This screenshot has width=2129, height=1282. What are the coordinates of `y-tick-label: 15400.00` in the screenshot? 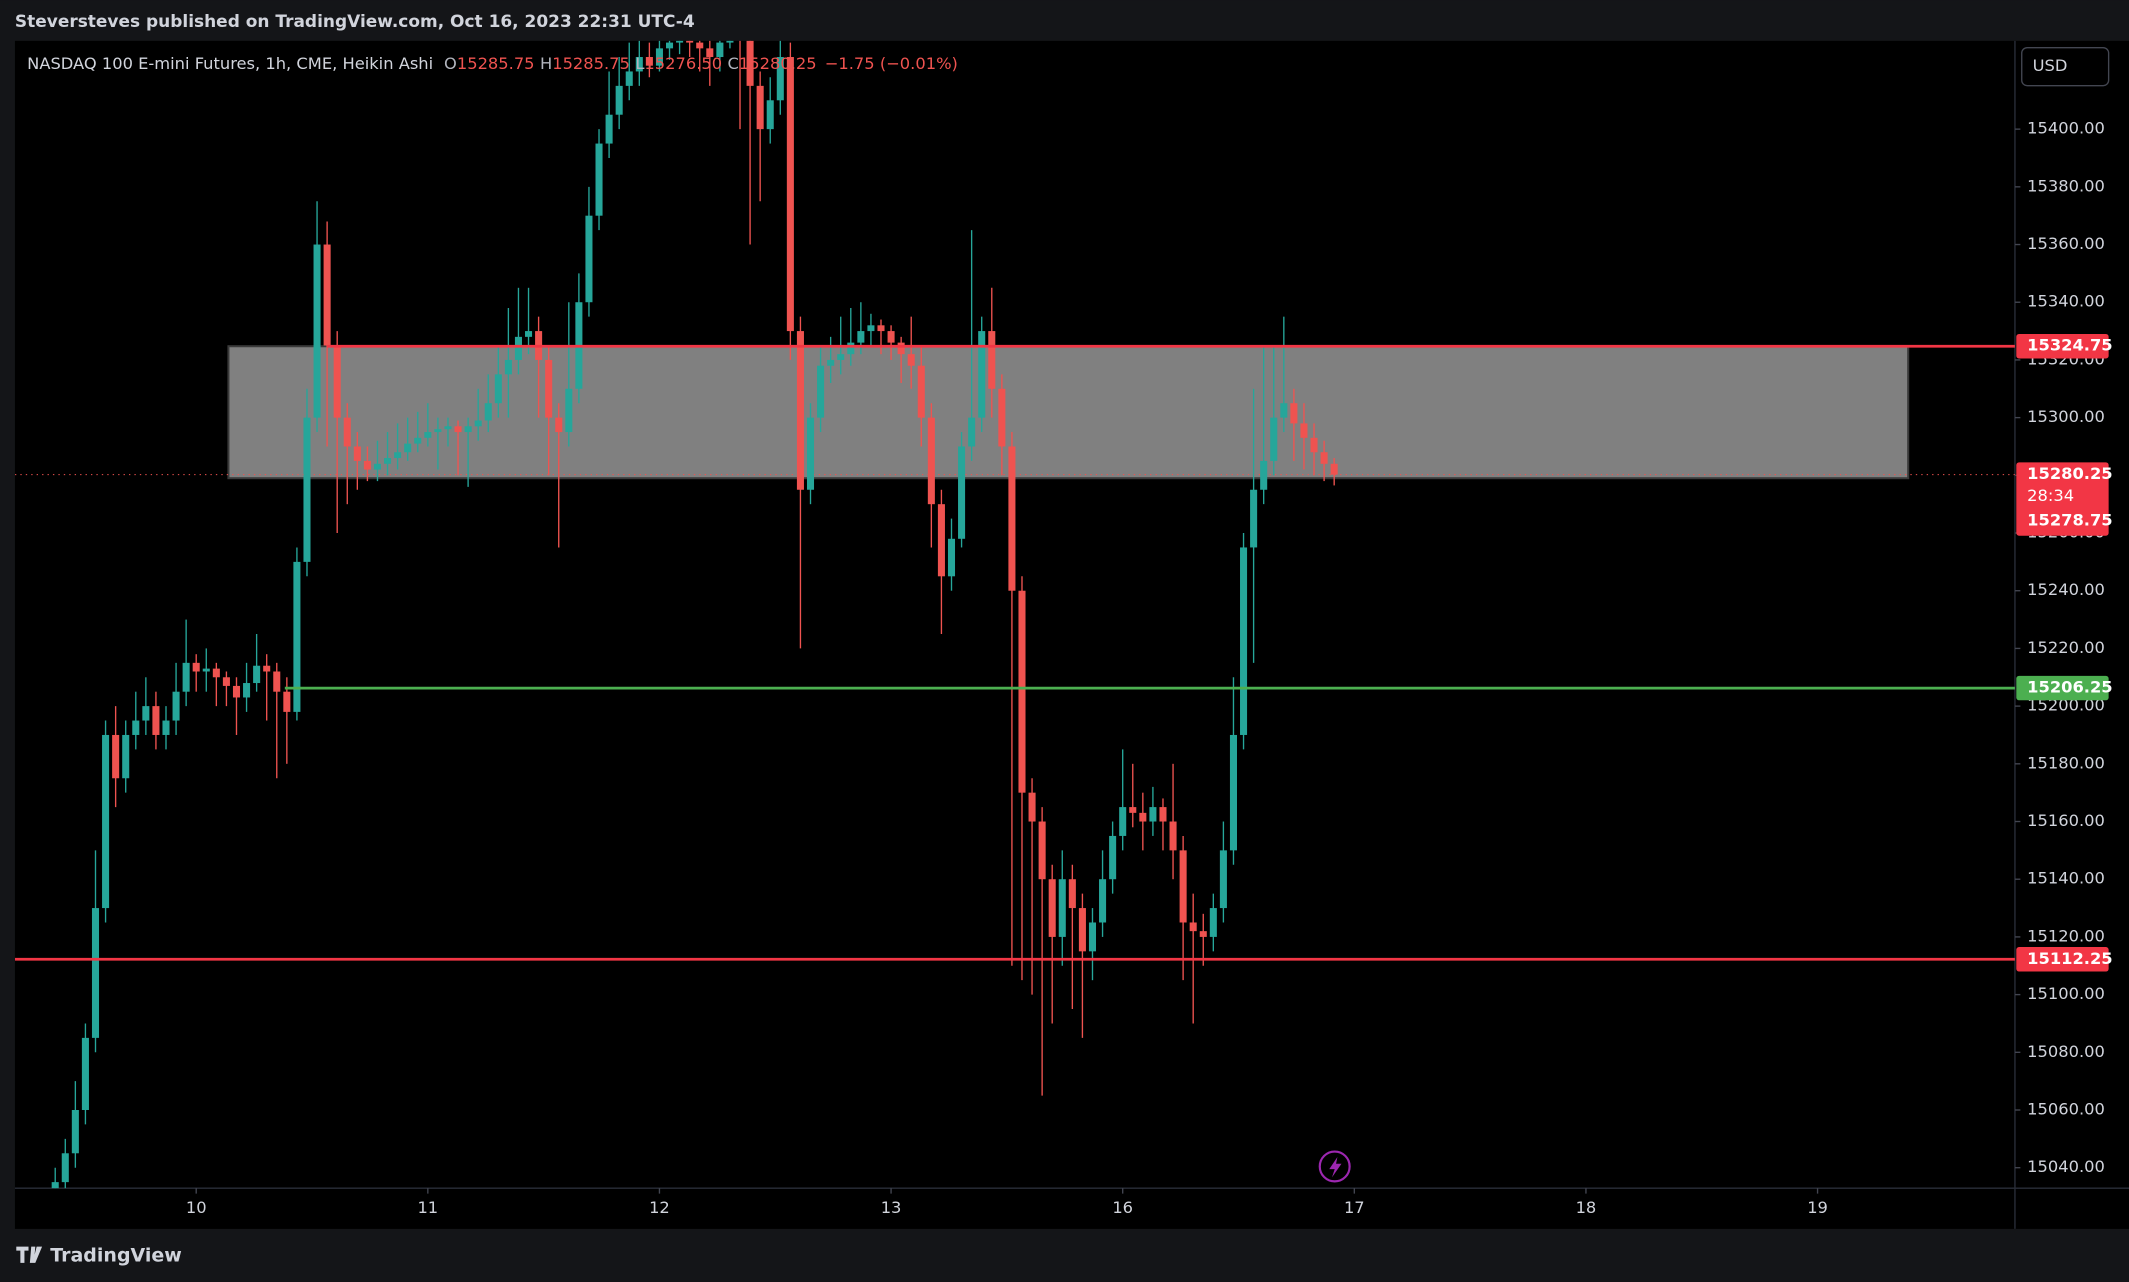 It's located at (2066, 128).